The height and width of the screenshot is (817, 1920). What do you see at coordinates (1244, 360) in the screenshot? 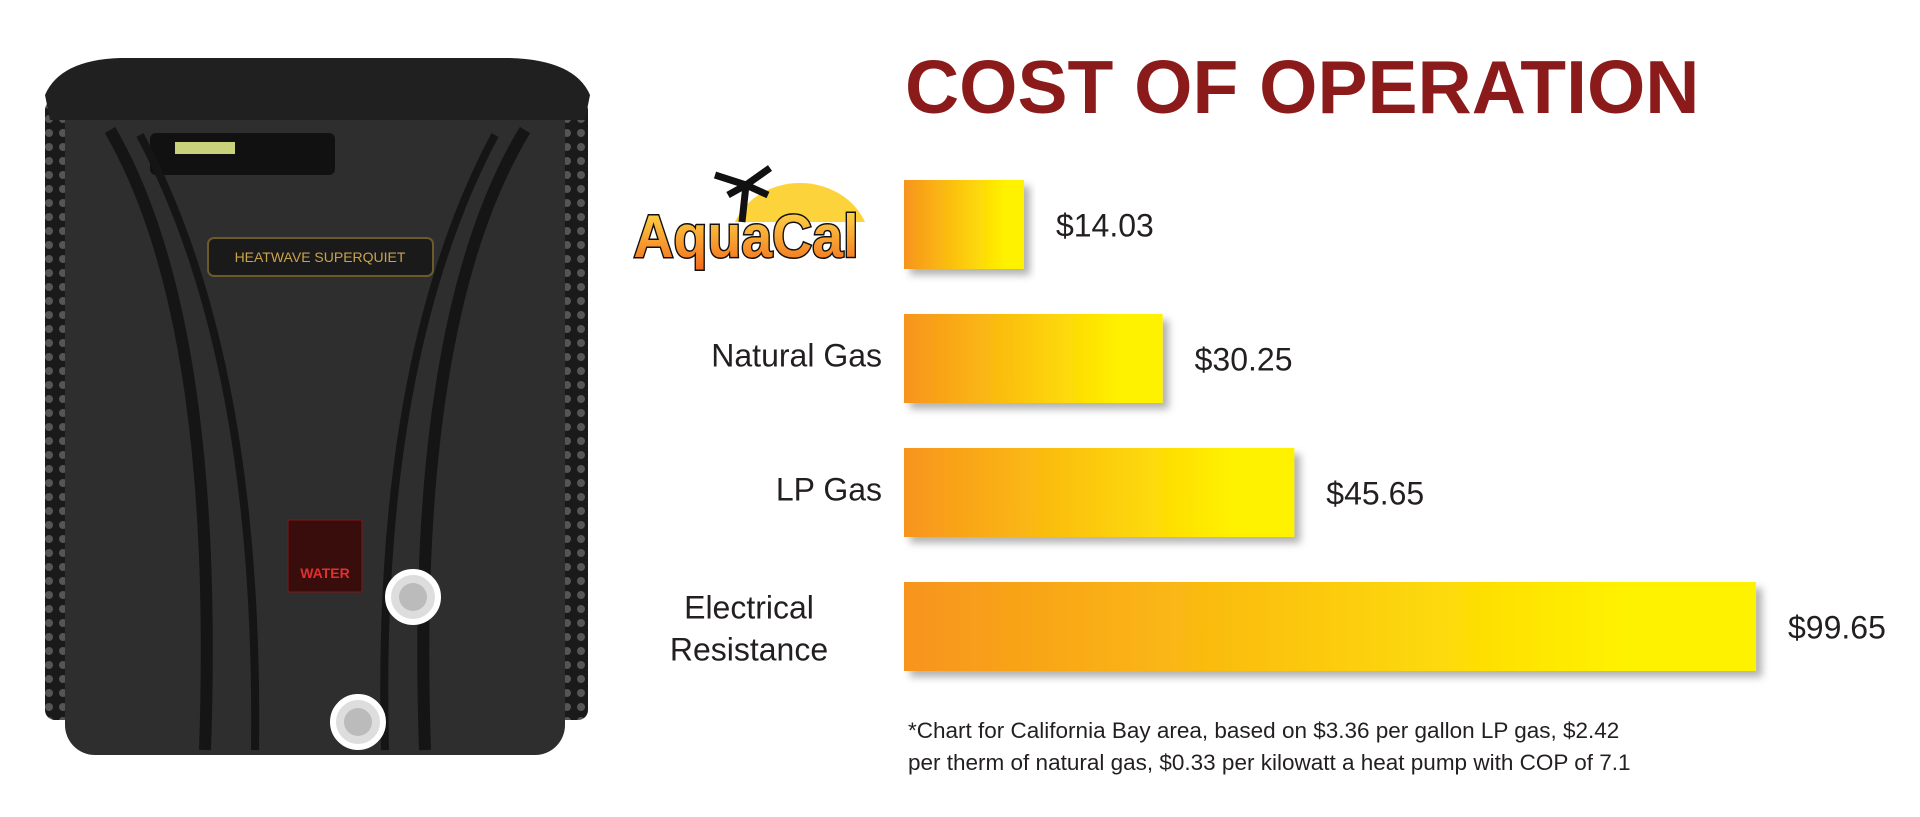
I see `value-label: $30.25` at bounding box center [1244, 360].